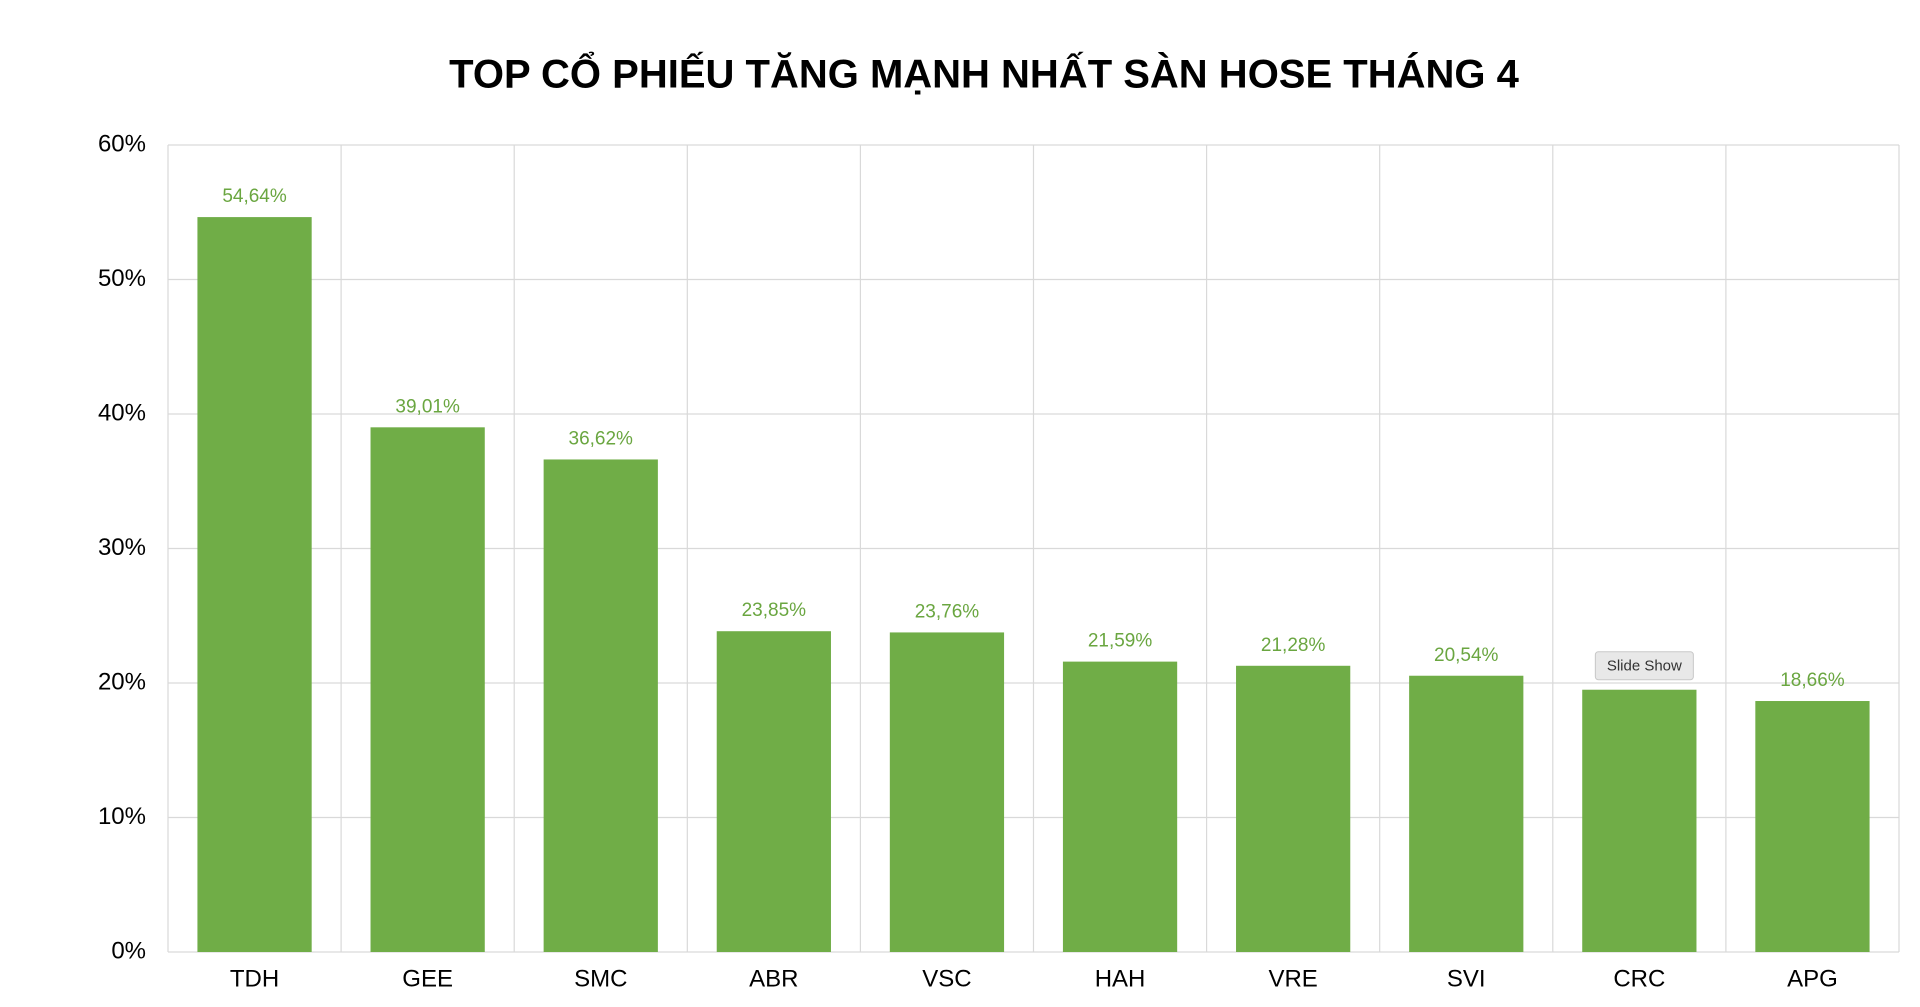  Describe the element at coordinates (773, 978) in the screenshot. I see `x-tick-label: ABR` at that location.